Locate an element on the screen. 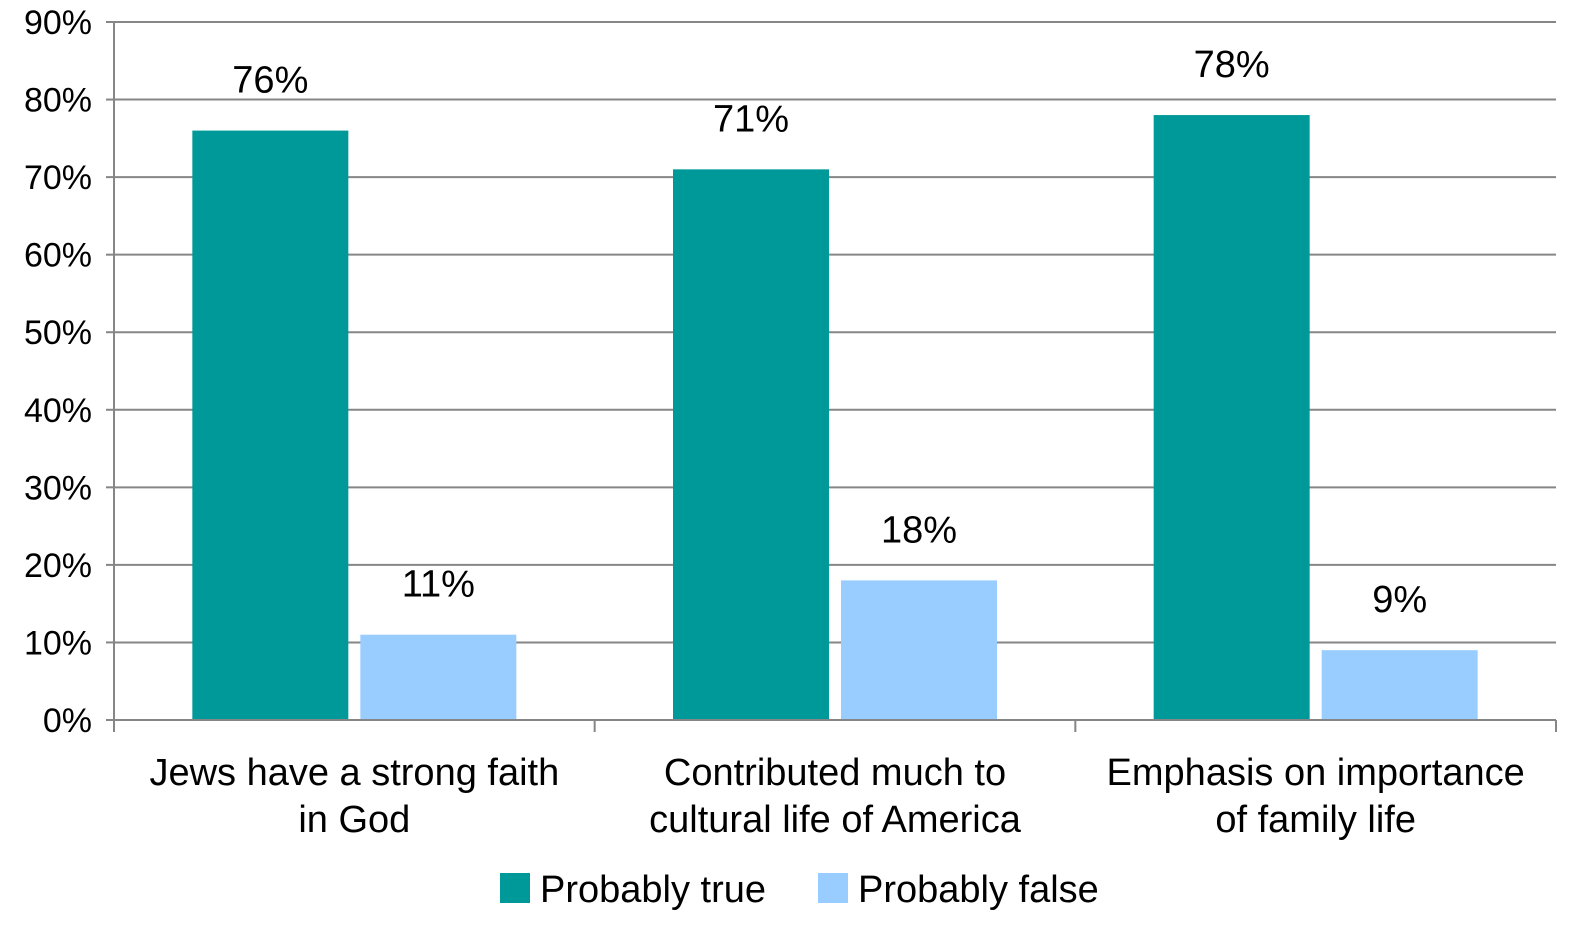  y-tick-label: 60% is located at coordinates (58, 256).